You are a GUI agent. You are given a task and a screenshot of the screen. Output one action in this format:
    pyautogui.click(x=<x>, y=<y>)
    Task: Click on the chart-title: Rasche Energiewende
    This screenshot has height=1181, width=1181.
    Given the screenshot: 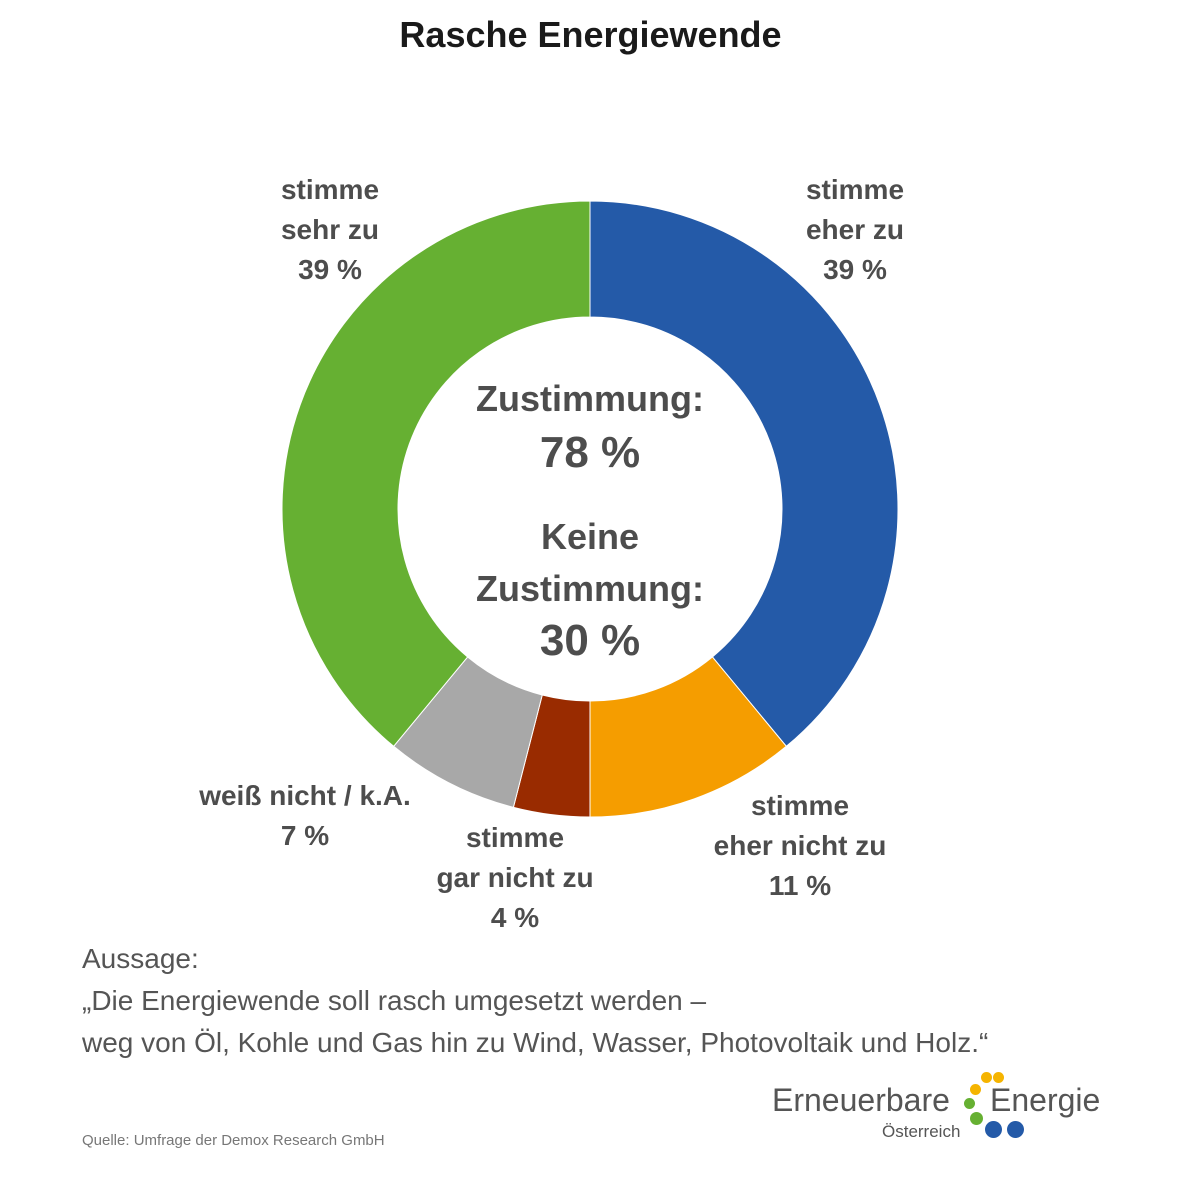 What is the action you would take?
    pyautogui.click(x=590, y=34)
    